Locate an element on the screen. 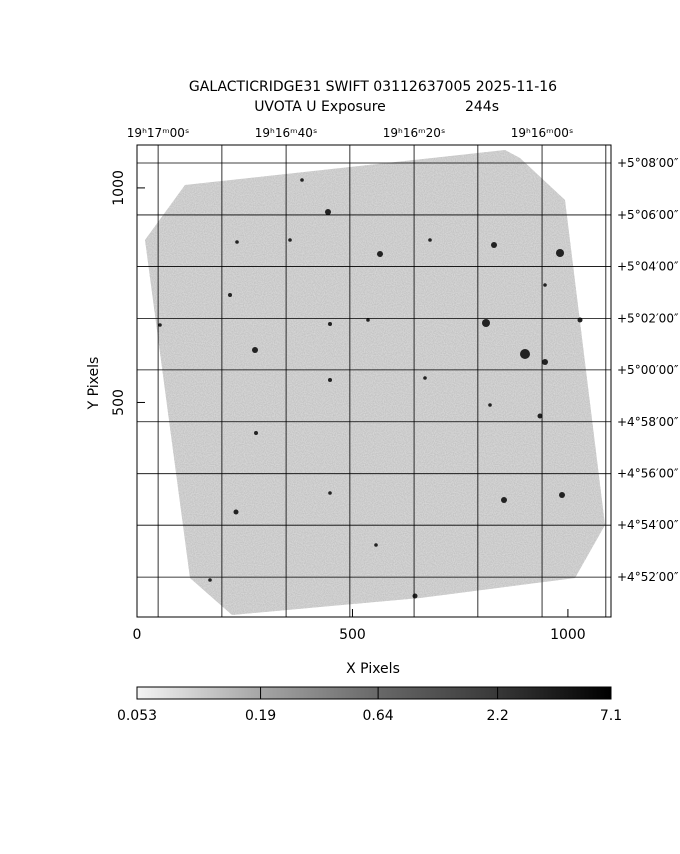 Image resolution: width=680 pixels, height=854 pixels. subtitle: UVOTA U Exposure is located at coordinates (320, 107).